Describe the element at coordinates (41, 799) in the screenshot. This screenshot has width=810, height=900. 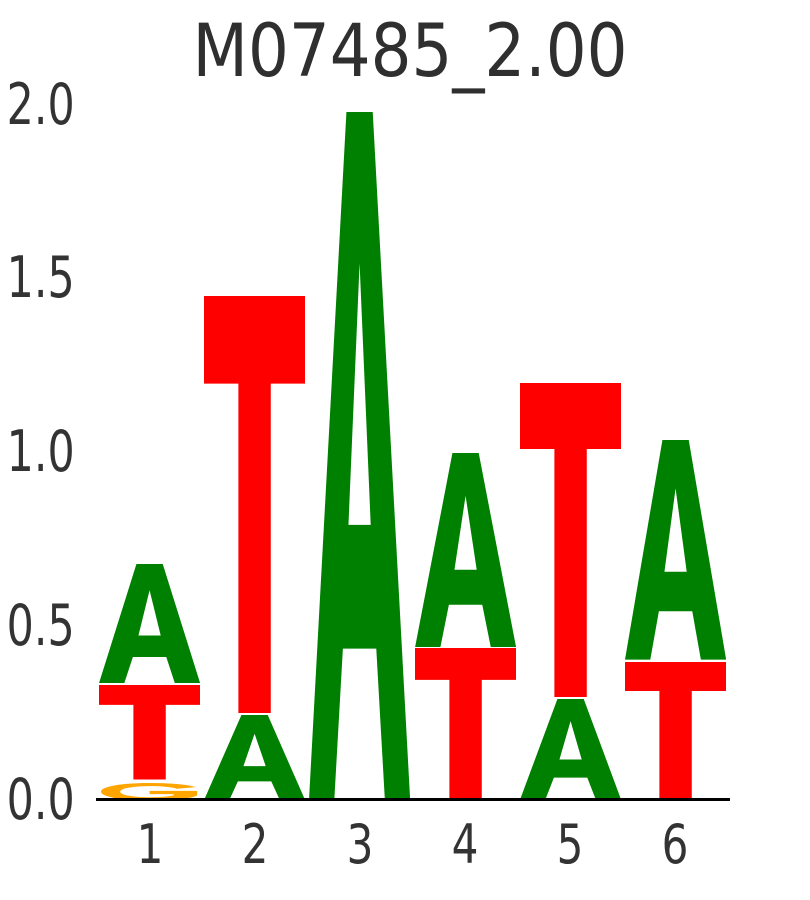
I see `y-tick-label-0.0: 0.0` at that location.